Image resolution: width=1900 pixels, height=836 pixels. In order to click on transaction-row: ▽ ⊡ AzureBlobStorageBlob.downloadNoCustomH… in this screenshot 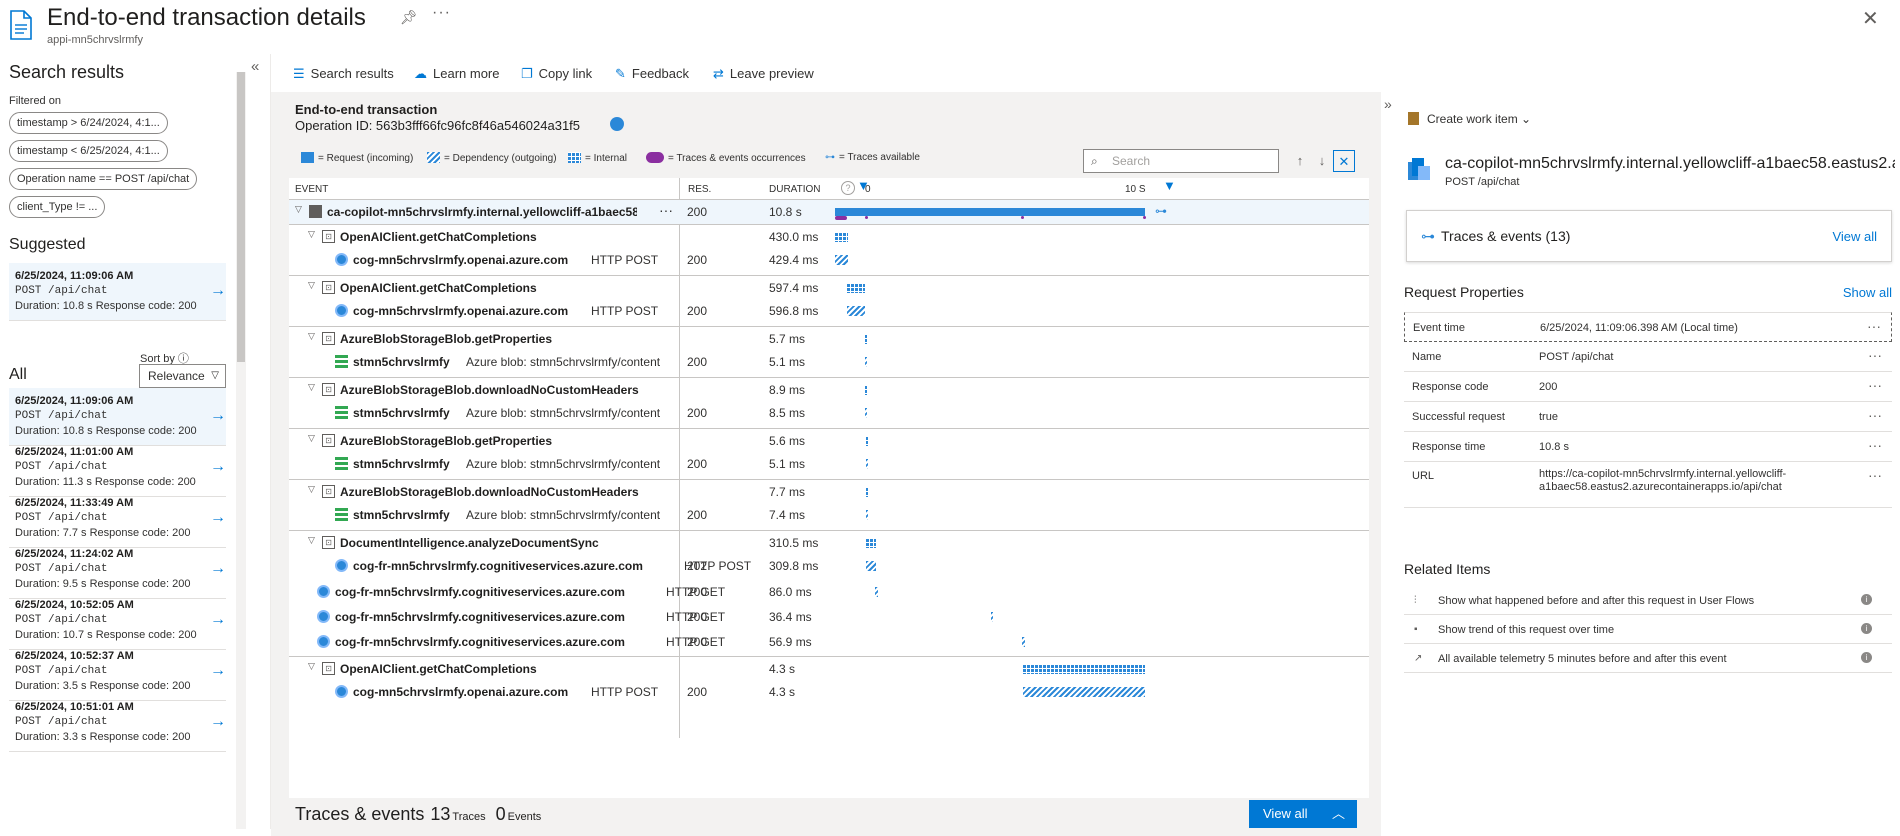, I will do `click(829, 491)`.